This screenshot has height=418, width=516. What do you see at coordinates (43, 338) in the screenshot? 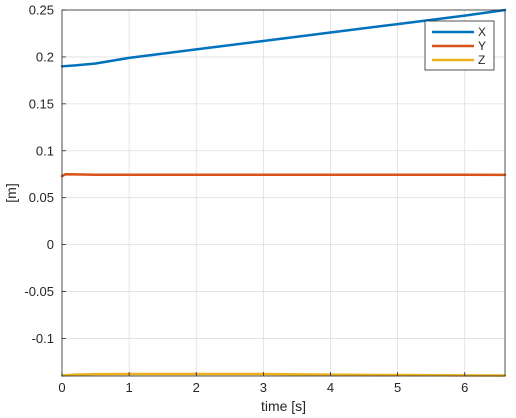
I see `y-tick-label: -0.1` at bounding box center [43, 338].